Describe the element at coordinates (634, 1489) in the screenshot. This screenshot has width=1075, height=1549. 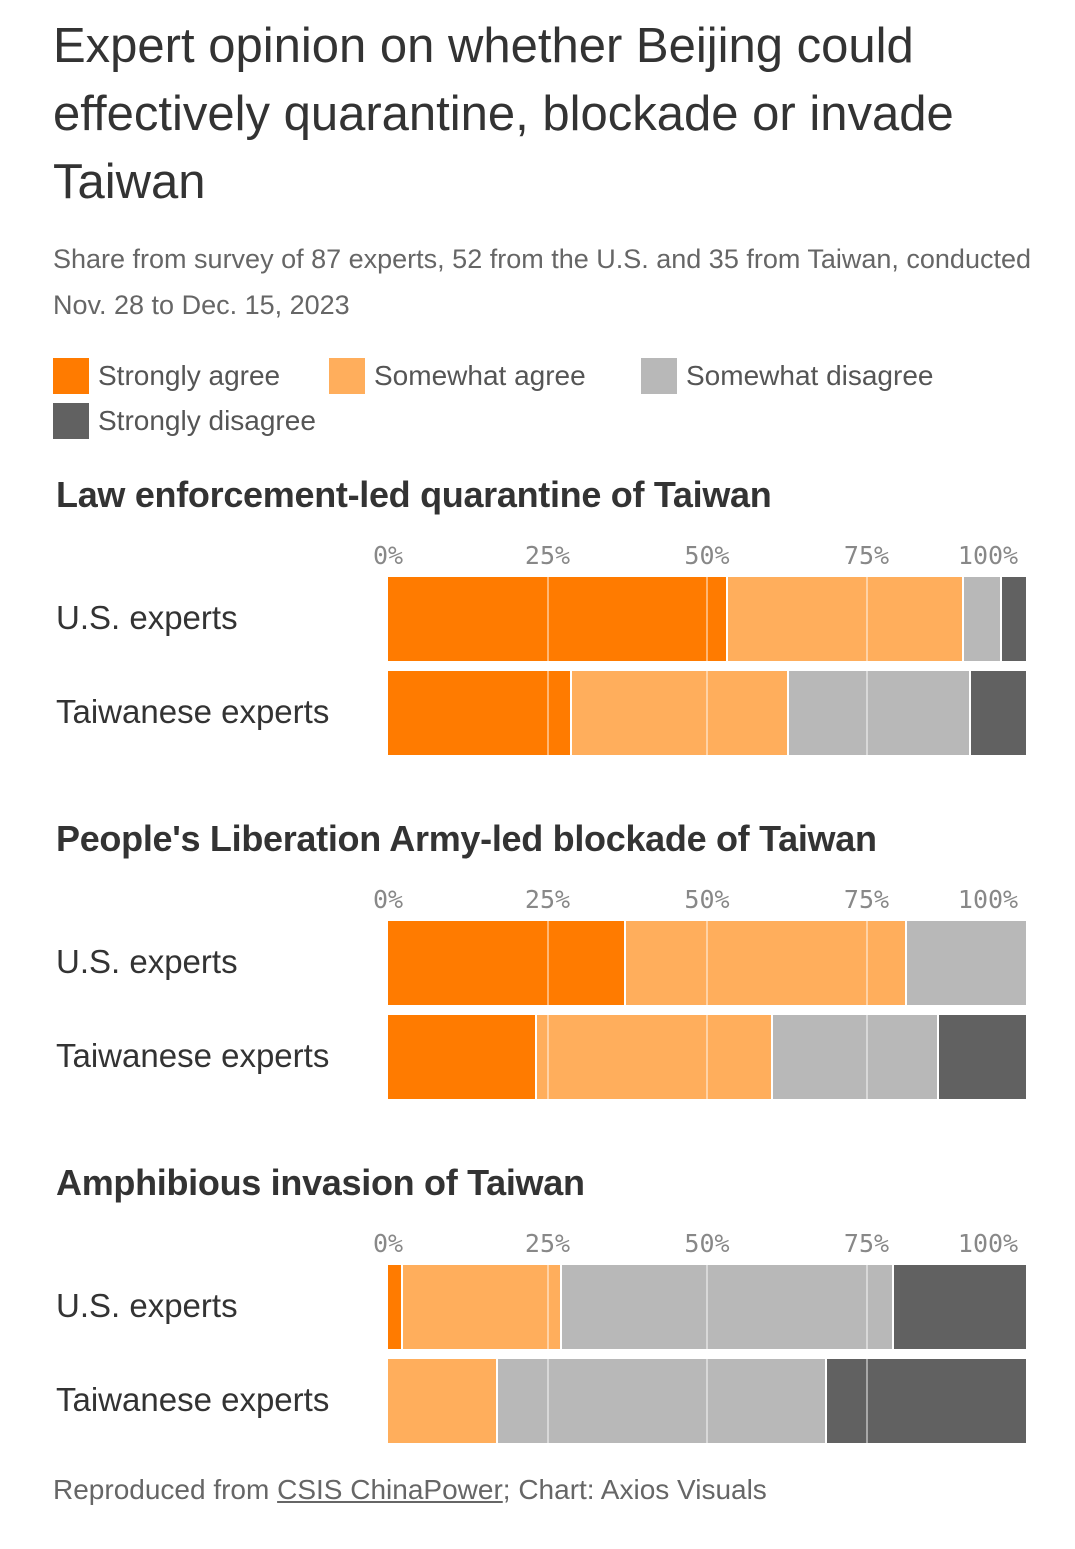
I see `footer-suffix: ; Chart: Axios Visuals` at that location.